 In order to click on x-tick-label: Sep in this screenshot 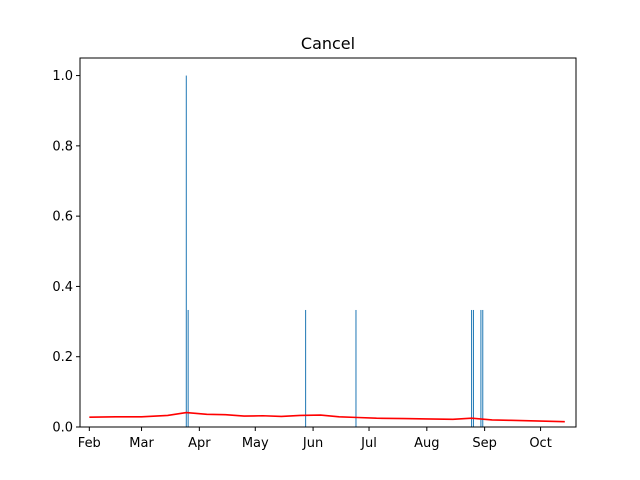, I will do `click(484, 443)`.